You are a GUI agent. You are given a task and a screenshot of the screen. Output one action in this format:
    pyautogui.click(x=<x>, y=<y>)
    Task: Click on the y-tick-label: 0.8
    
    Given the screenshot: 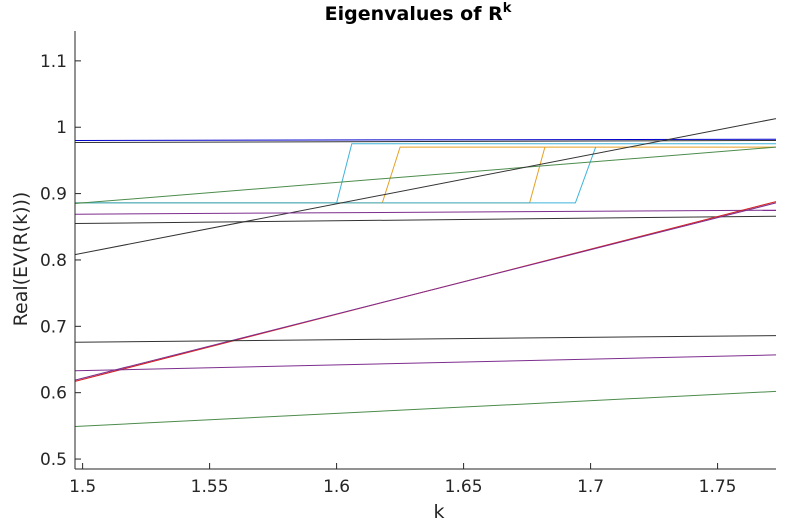 What is the action you would take?
    pyautogui.click(x=53, y=261)
    